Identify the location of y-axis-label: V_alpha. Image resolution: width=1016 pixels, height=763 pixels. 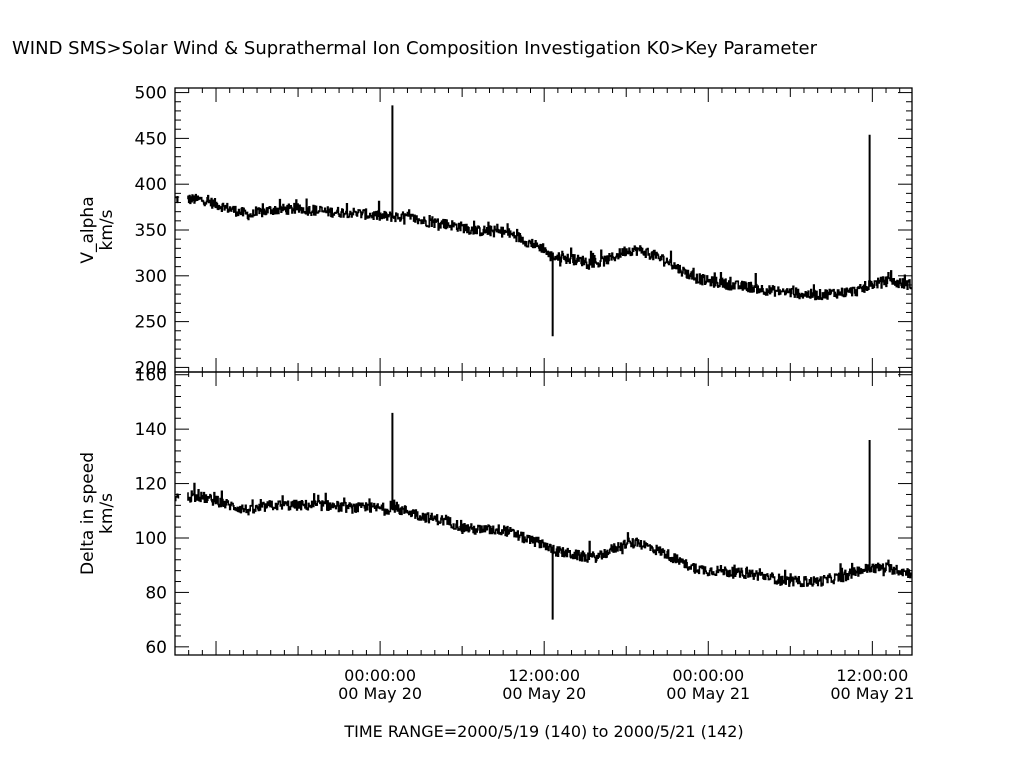
(88, 229).